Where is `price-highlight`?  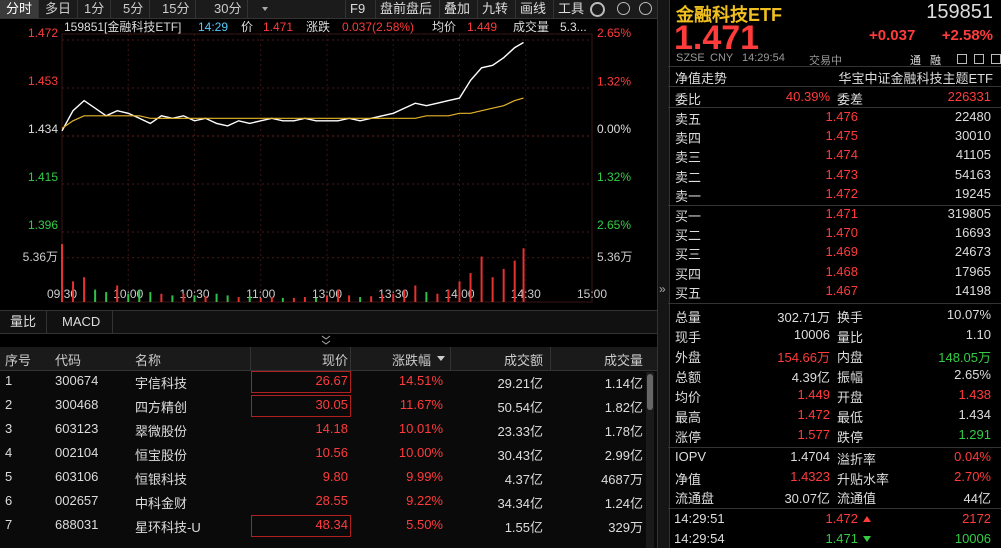 price-highlight is located at coordinates (301, 406).